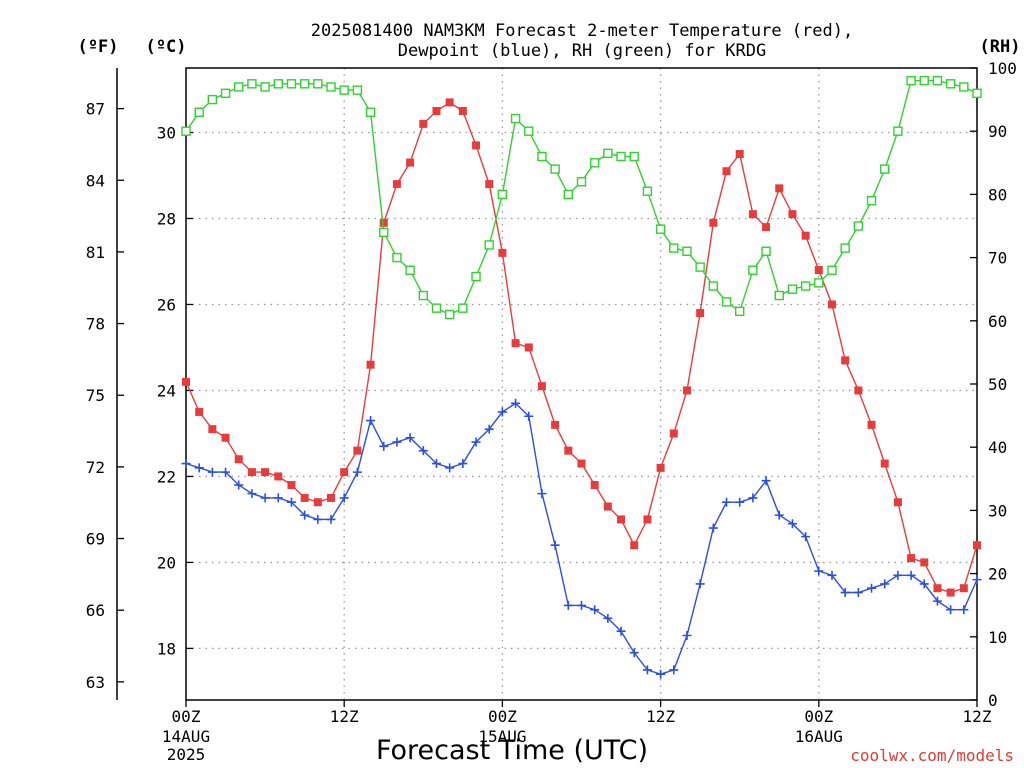  What do you see at coordinates (997, 447) in the screenshot?
I see `rh-tick-label: 40` at bounding box center [997, 447].